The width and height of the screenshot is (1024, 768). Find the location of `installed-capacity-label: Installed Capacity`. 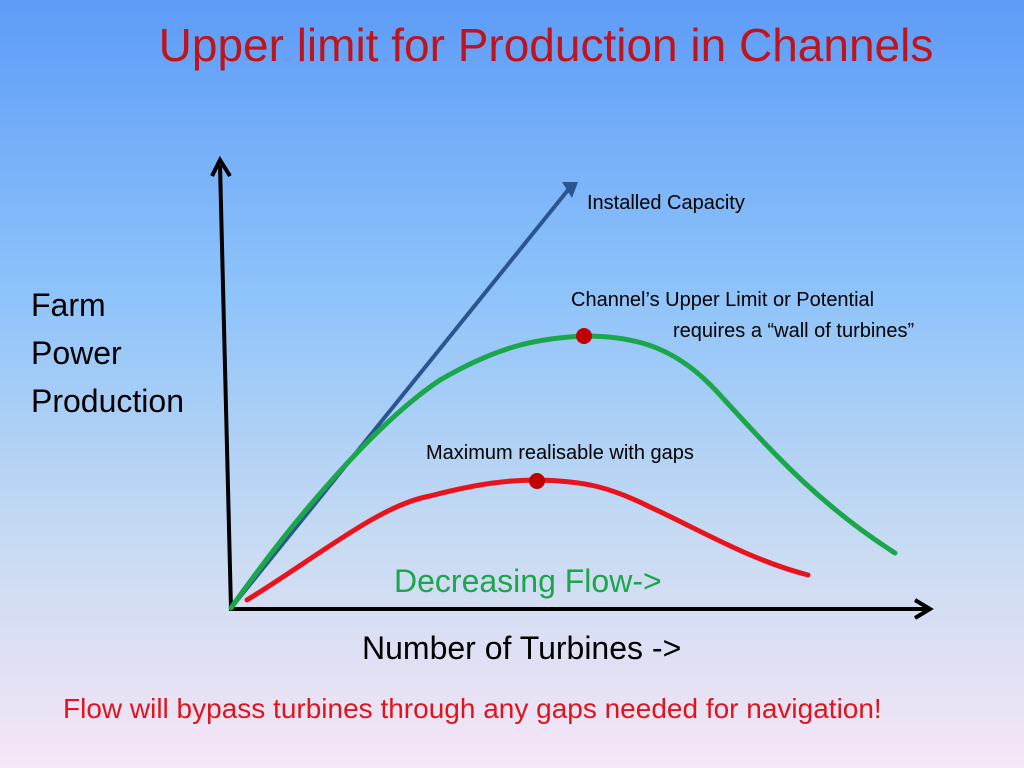

installed-capacity-label: Installed Capacity is located at coordinates (666, 203).